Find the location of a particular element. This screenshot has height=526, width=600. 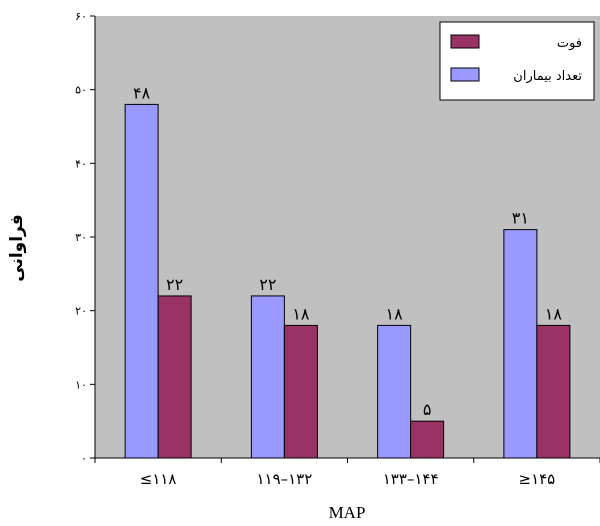

legend-swatch-patients is located at coordinates (465, 74).